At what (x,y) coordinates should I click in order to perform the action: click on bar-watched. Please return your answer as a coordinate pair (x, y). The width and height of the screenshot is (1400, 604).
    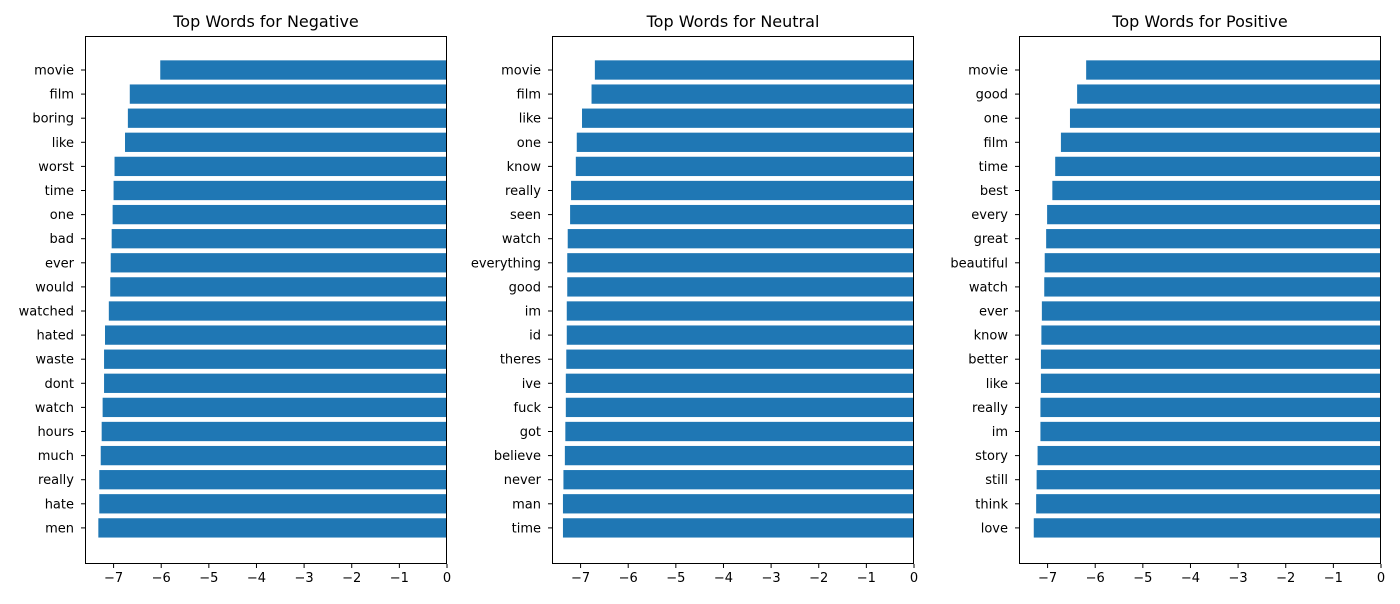
    Looking at the image, I should click on (277, 311).